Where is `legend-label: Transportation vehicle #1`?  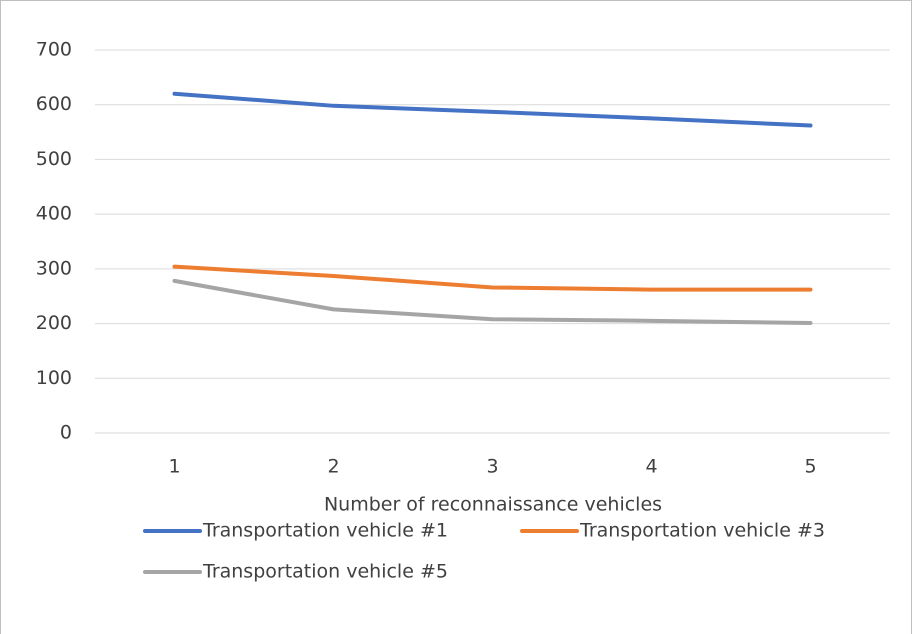 legend-label: Transportation vehicle #1 is located at coordinates (325, 531).